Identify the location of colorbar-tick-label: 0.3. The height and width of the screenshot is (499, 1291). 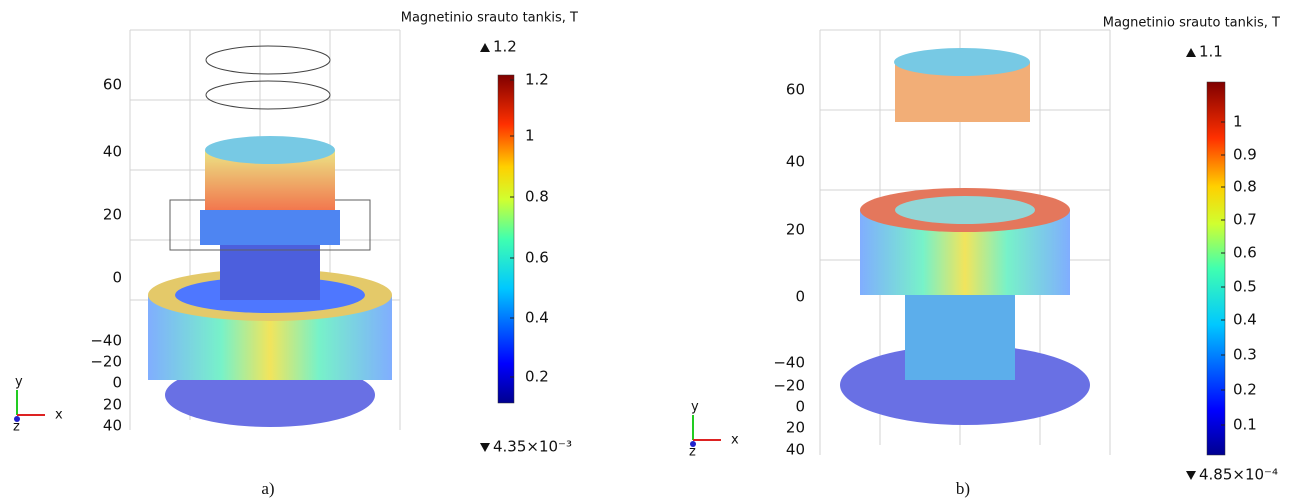
(1245, 355).